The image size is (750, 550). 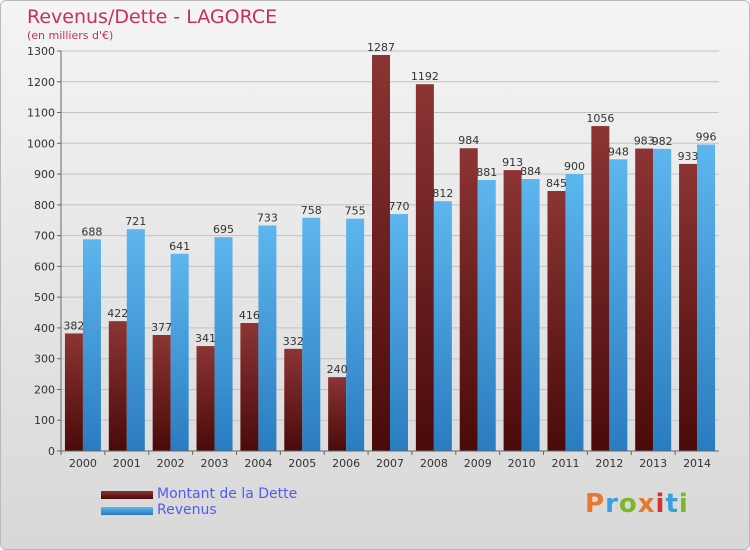 I want to click on data-label-revenue: 641, so click(x=179, y=246).